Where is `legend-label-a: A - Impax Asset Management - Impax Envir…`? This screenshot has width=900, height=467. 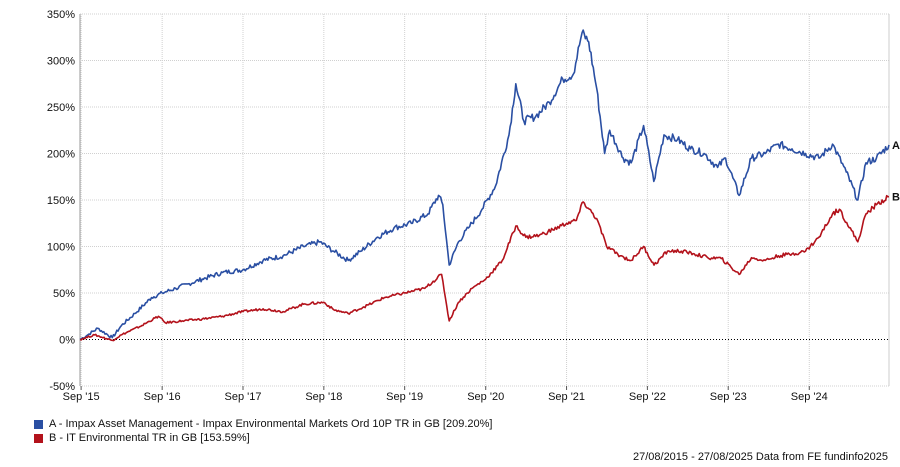
legend-label-a: A - Impax Asset Management - Impax Envir… is located at coordinates (271, 424).